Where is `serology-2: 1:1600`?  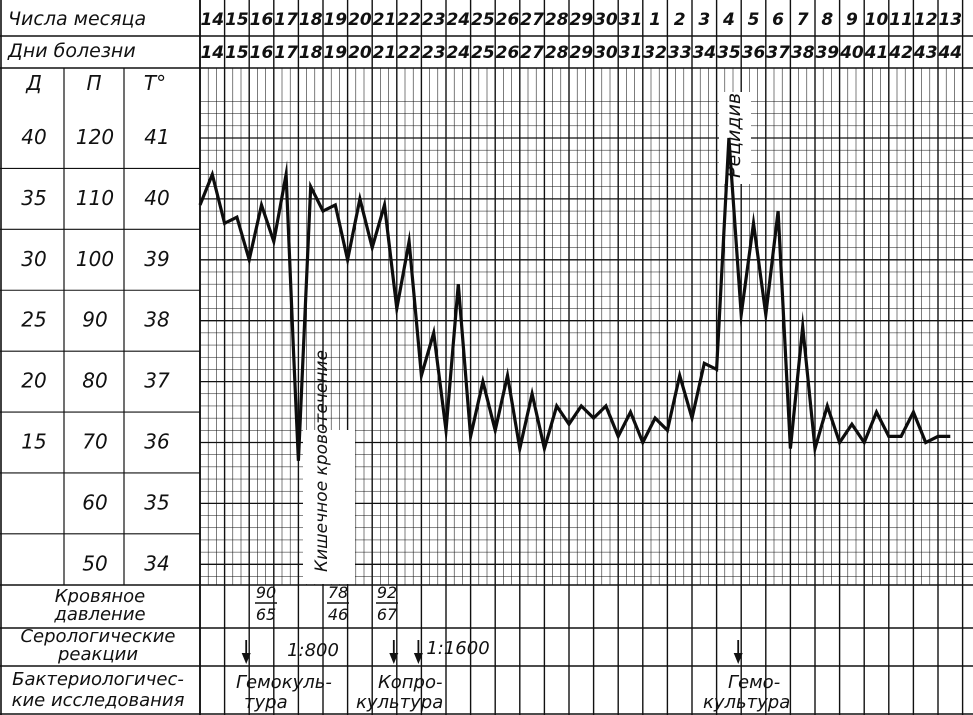
serology-2: 1:1600 is located at coordinates (457, 648).